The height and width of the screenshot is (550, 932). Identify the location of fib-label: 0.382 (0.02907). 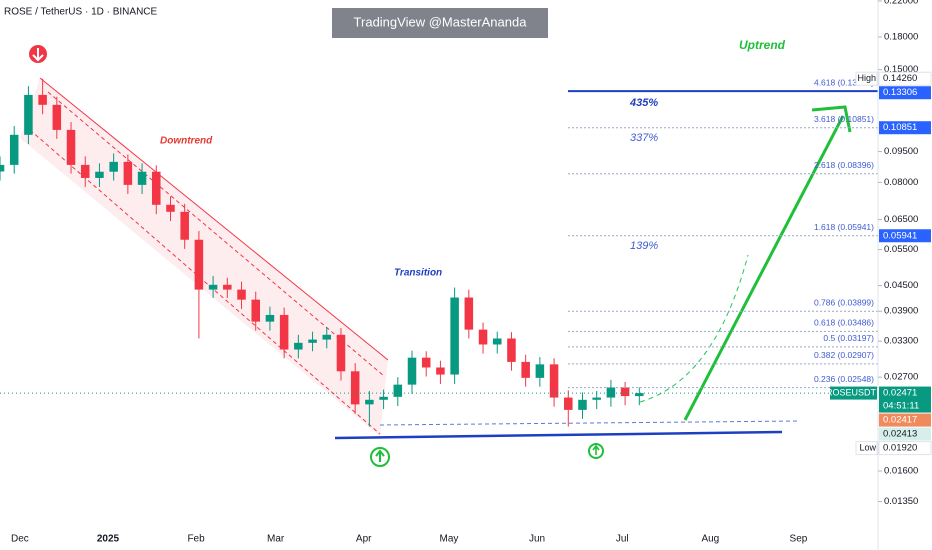
(844, 355).